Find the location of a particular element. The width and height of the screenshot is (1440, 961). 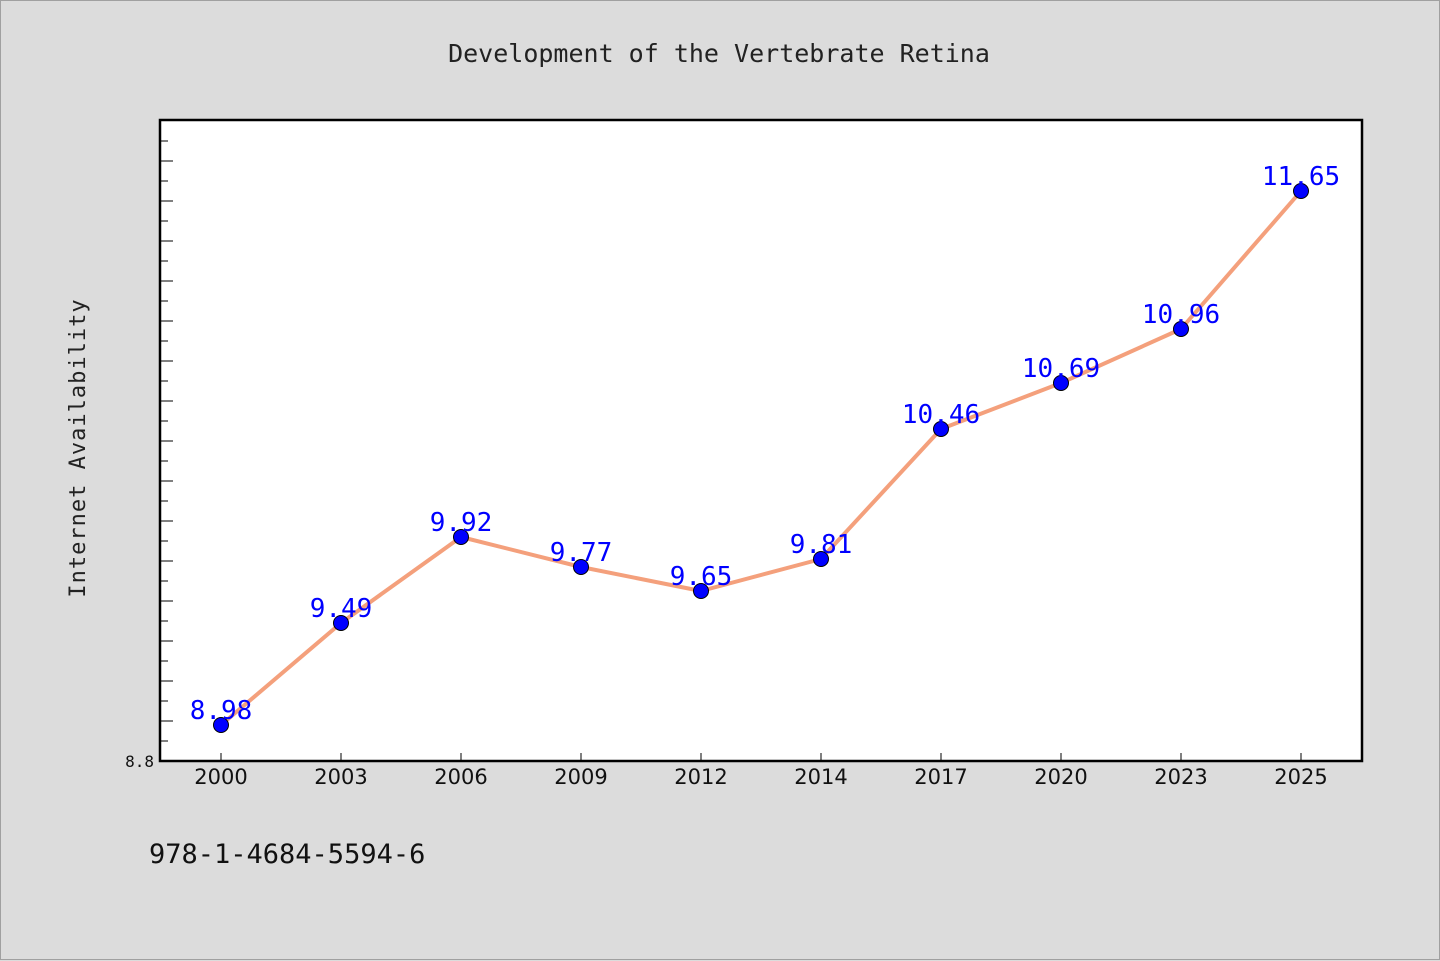

x-tick-label: 2014 is located at coordinates (820, 777).